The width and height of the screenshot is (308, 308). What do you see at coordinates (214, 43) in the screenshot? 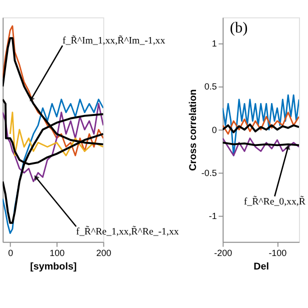
I see `y-tick-label: 1` at bounding box center [214, 43].